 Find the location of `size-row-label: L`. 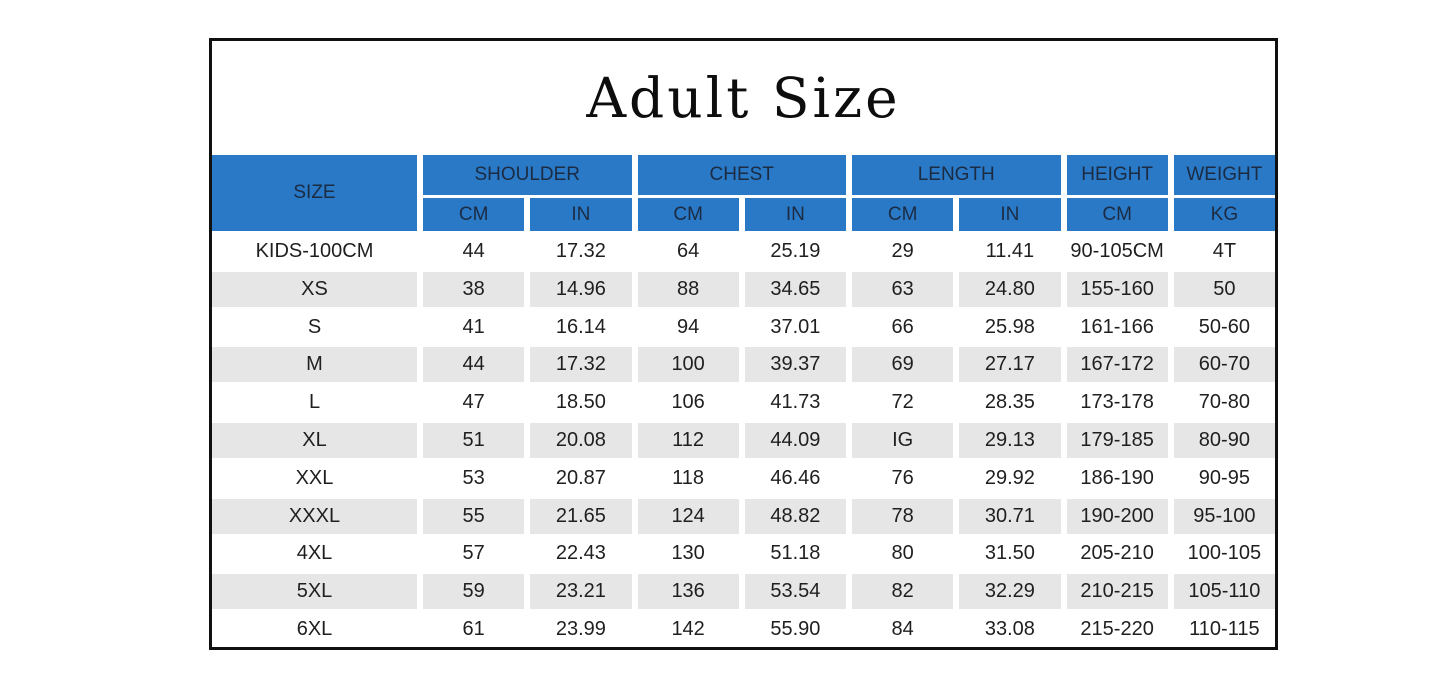

size-row-label: L is located at coordinates (314, 402).